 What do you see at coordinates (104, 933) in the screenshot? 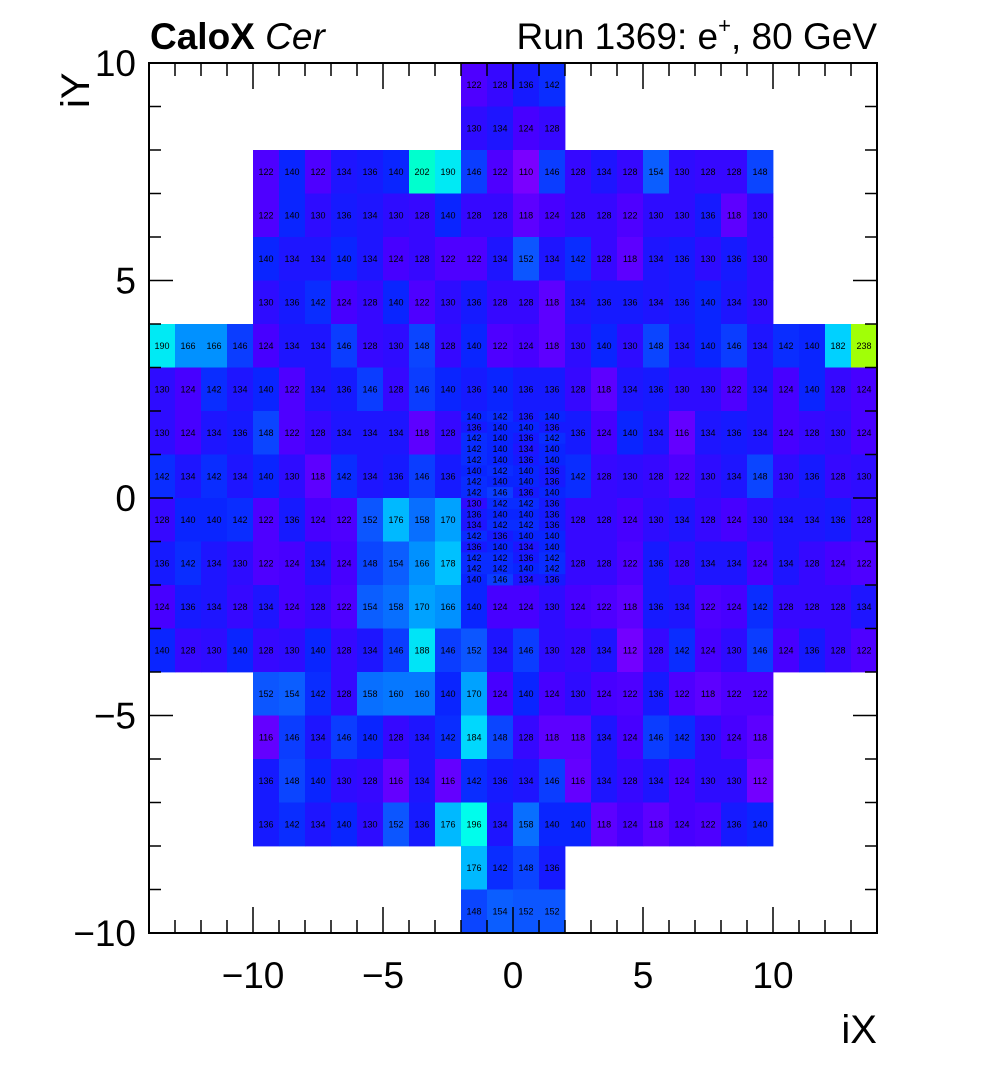
I see `y-tick-label: −10` at bounding box center [104, 933].